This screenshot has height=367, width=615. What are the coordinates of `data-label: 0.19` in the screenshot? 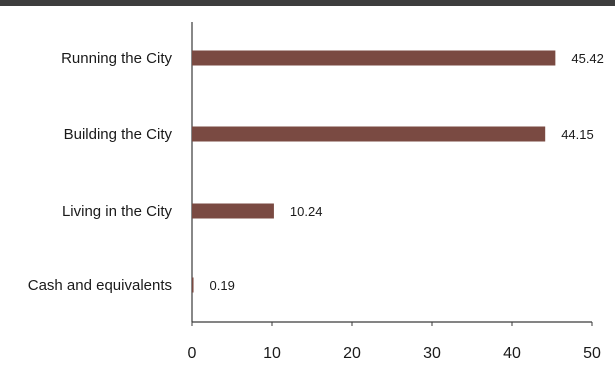 It's located at (222, 285).